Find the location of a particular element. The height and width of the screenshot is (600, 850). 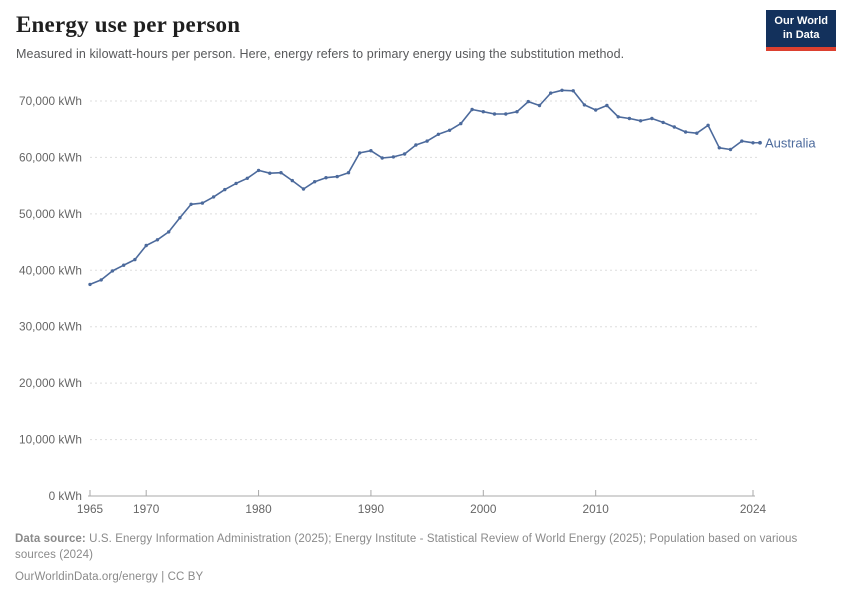

owid-logo-line2: in Data is located at coordinates (801, 34).